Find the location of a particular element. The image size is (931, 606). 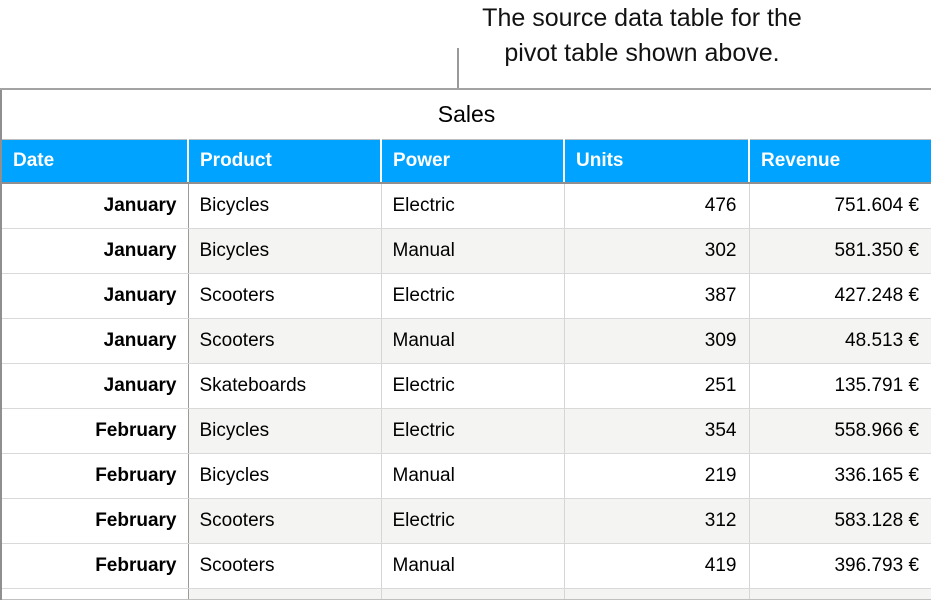

units-cell: 309 is located at coordinates (657, 341).